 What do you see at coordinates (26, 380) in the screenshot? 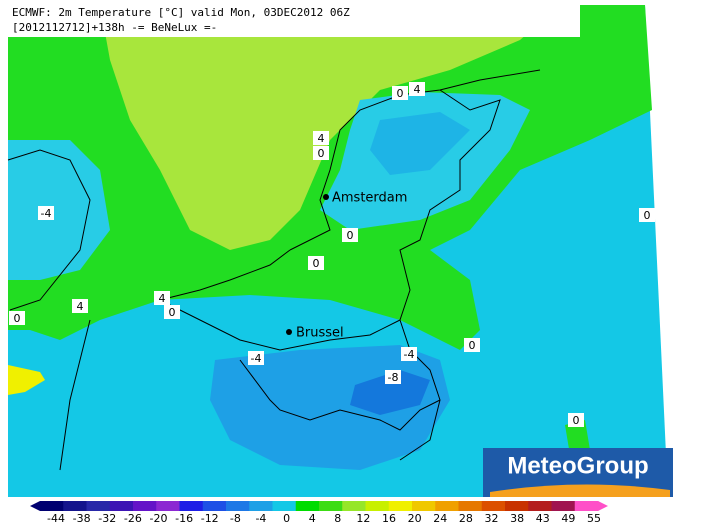
I see `warm-spot` at bounding box center [26, 380].